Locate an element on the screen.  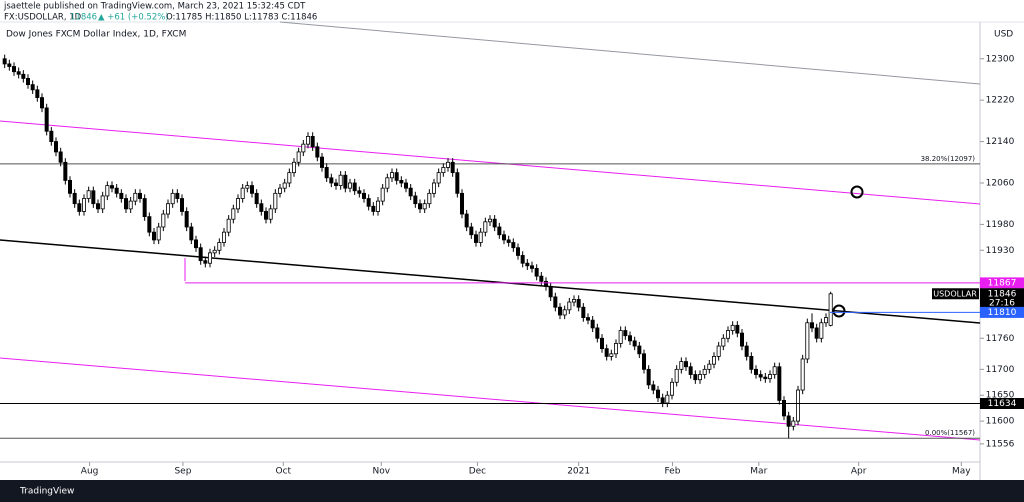
x-tick-label: Apr is located at coordinates (859, 472).